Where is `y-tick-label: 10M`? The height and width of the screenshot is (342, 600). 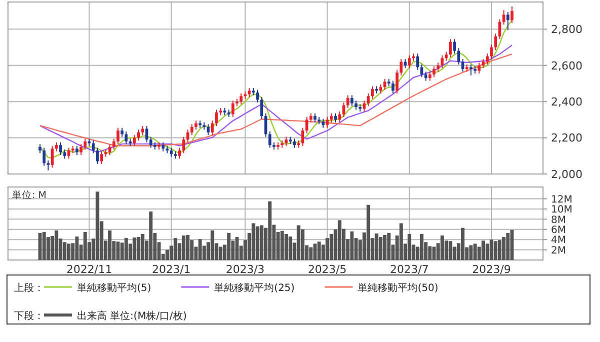
y-tick-label: 10M is located at coordinates (561, 210).